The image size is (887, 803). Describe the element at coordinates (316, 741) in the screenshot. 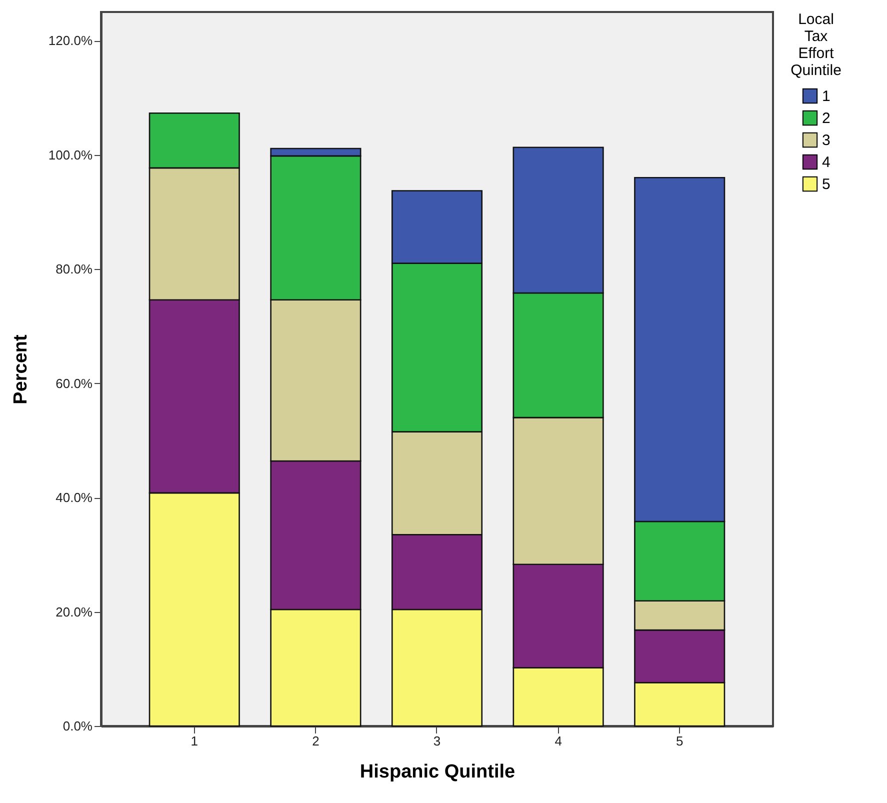

I see `x-tick-label: 2` at that location.